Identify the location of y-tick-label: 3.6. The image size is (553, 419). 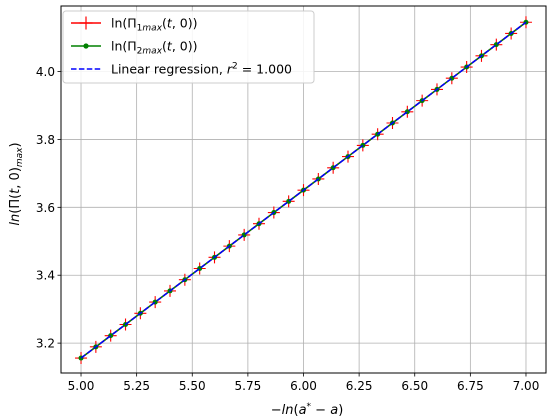
(45, 208).